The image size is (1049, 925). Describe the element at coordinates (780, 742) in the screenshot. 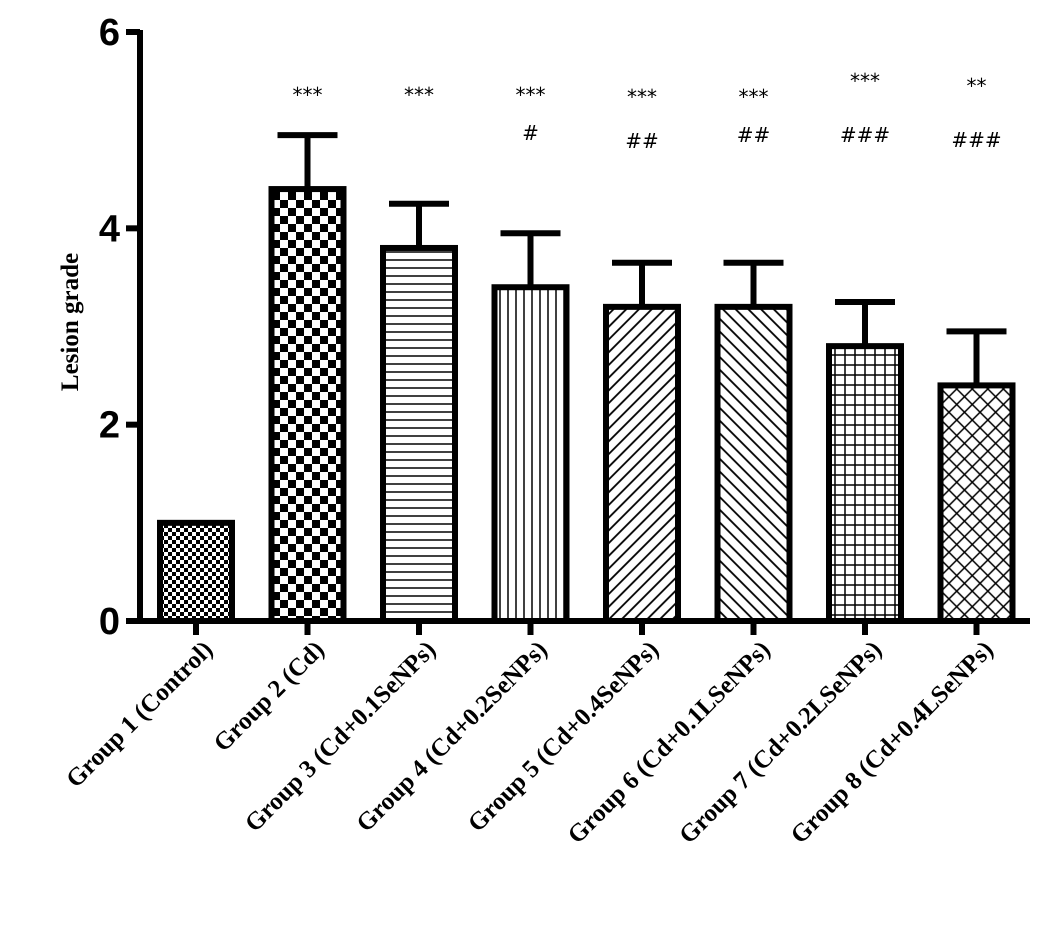

I see `category-label: Group 7 (Cd+0.2LSeNPs)` at that location.